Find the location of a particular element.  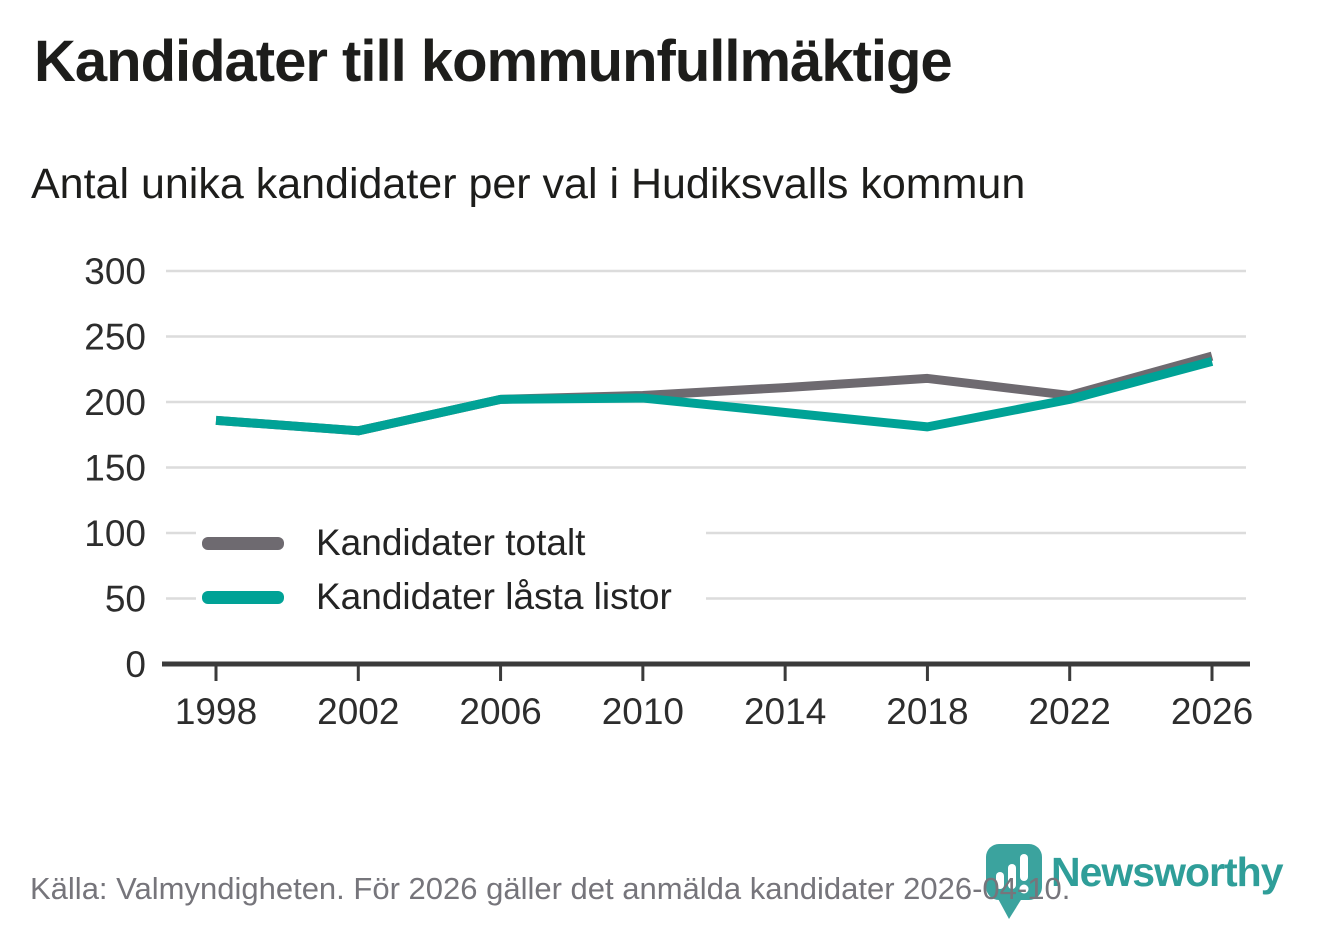

x-tick-label: 1998 is located at coordinates (216, 711).